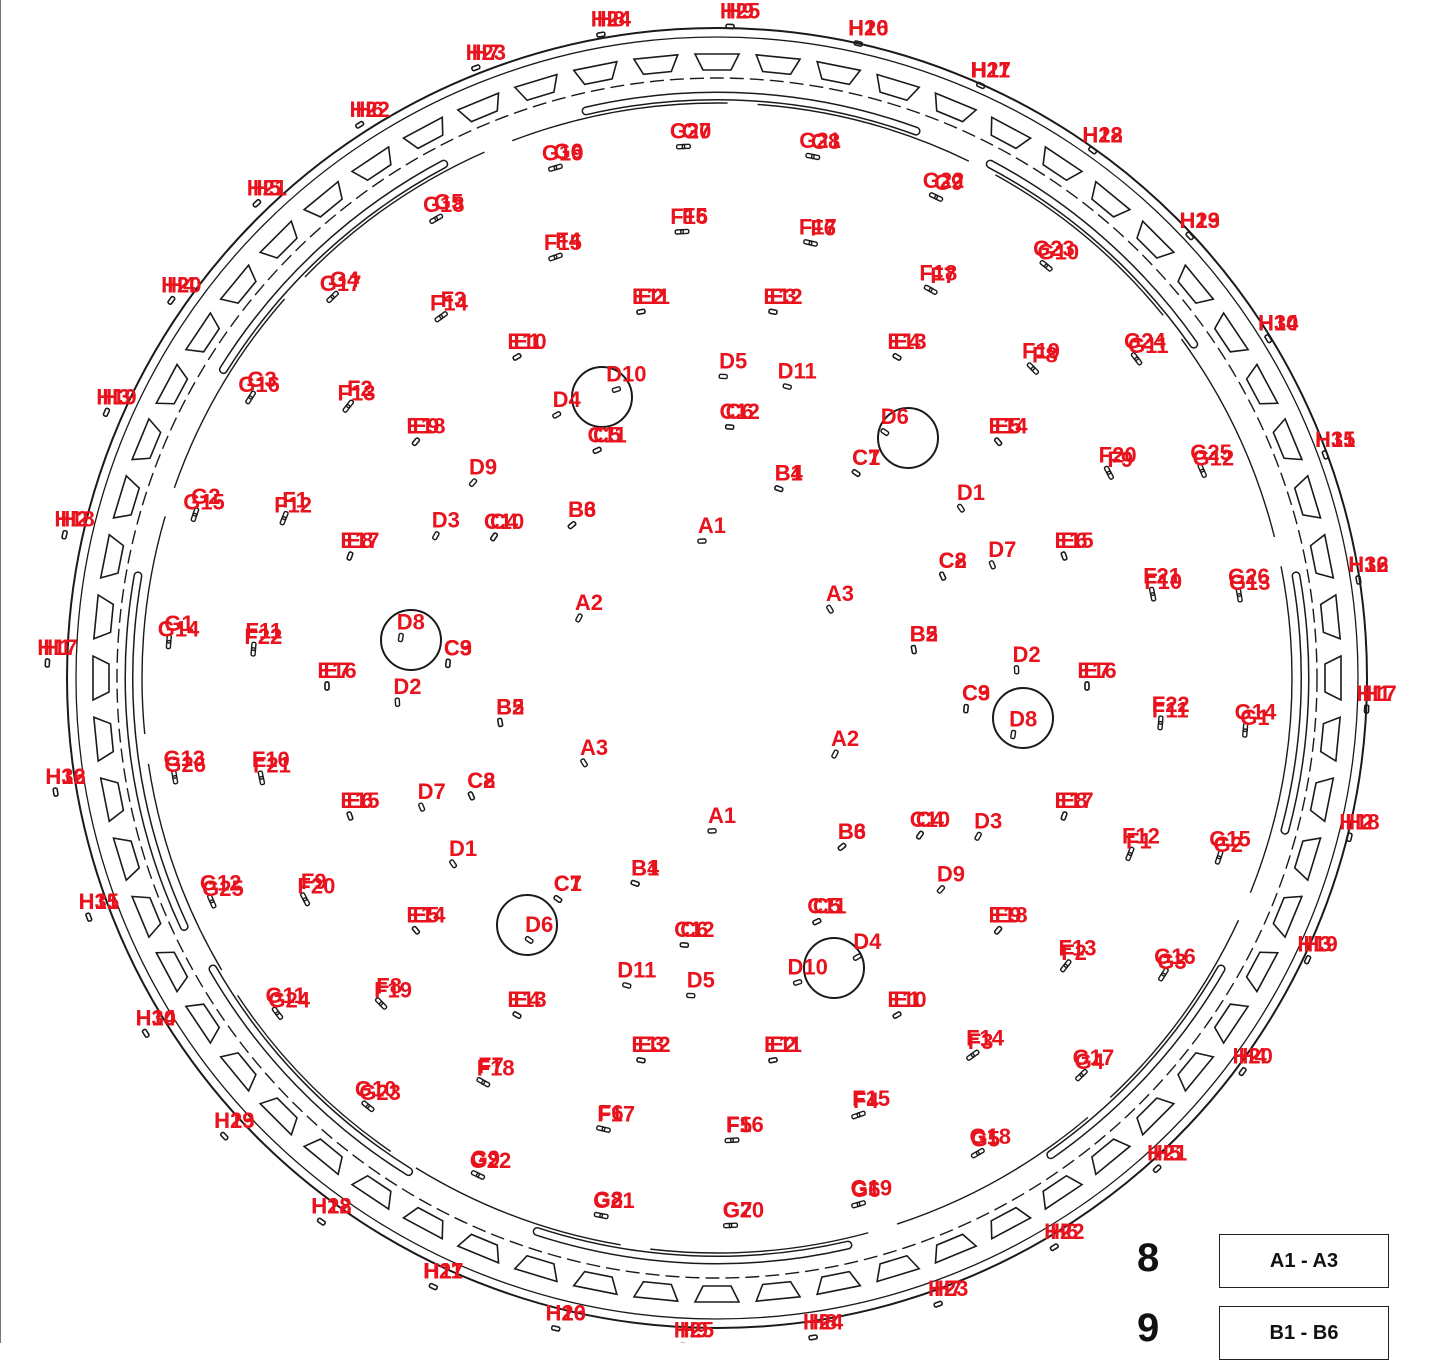 The image size is (1434, 1360). I want to click on ring-g-inner-label-g9: G9, so click(485, 1158).